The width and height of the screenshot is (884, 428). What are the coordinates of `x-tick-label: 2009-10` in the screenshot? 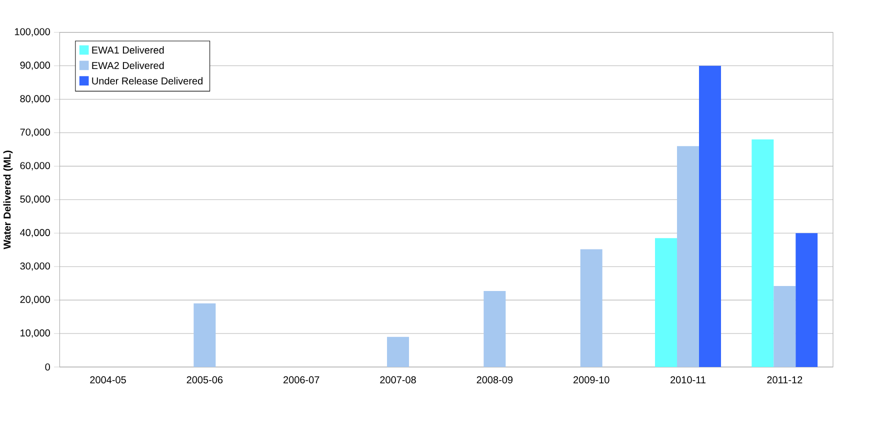 It's located at (591, 380).